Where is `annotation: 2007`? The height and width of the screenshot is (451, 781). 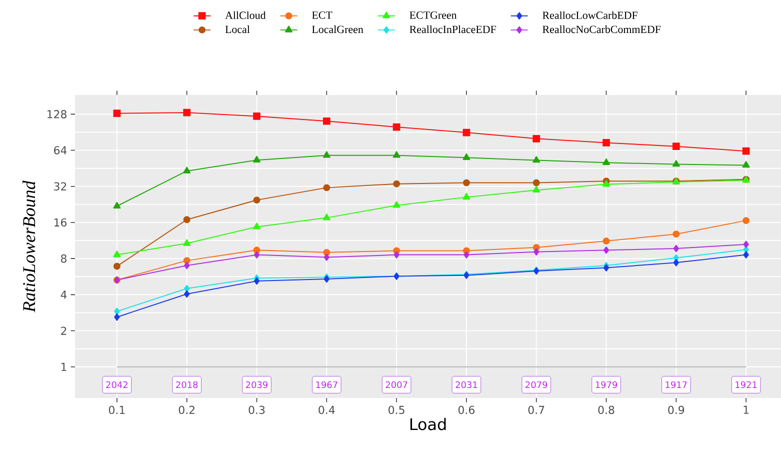 annotation: 2007 is located at coordinates (397, 384).